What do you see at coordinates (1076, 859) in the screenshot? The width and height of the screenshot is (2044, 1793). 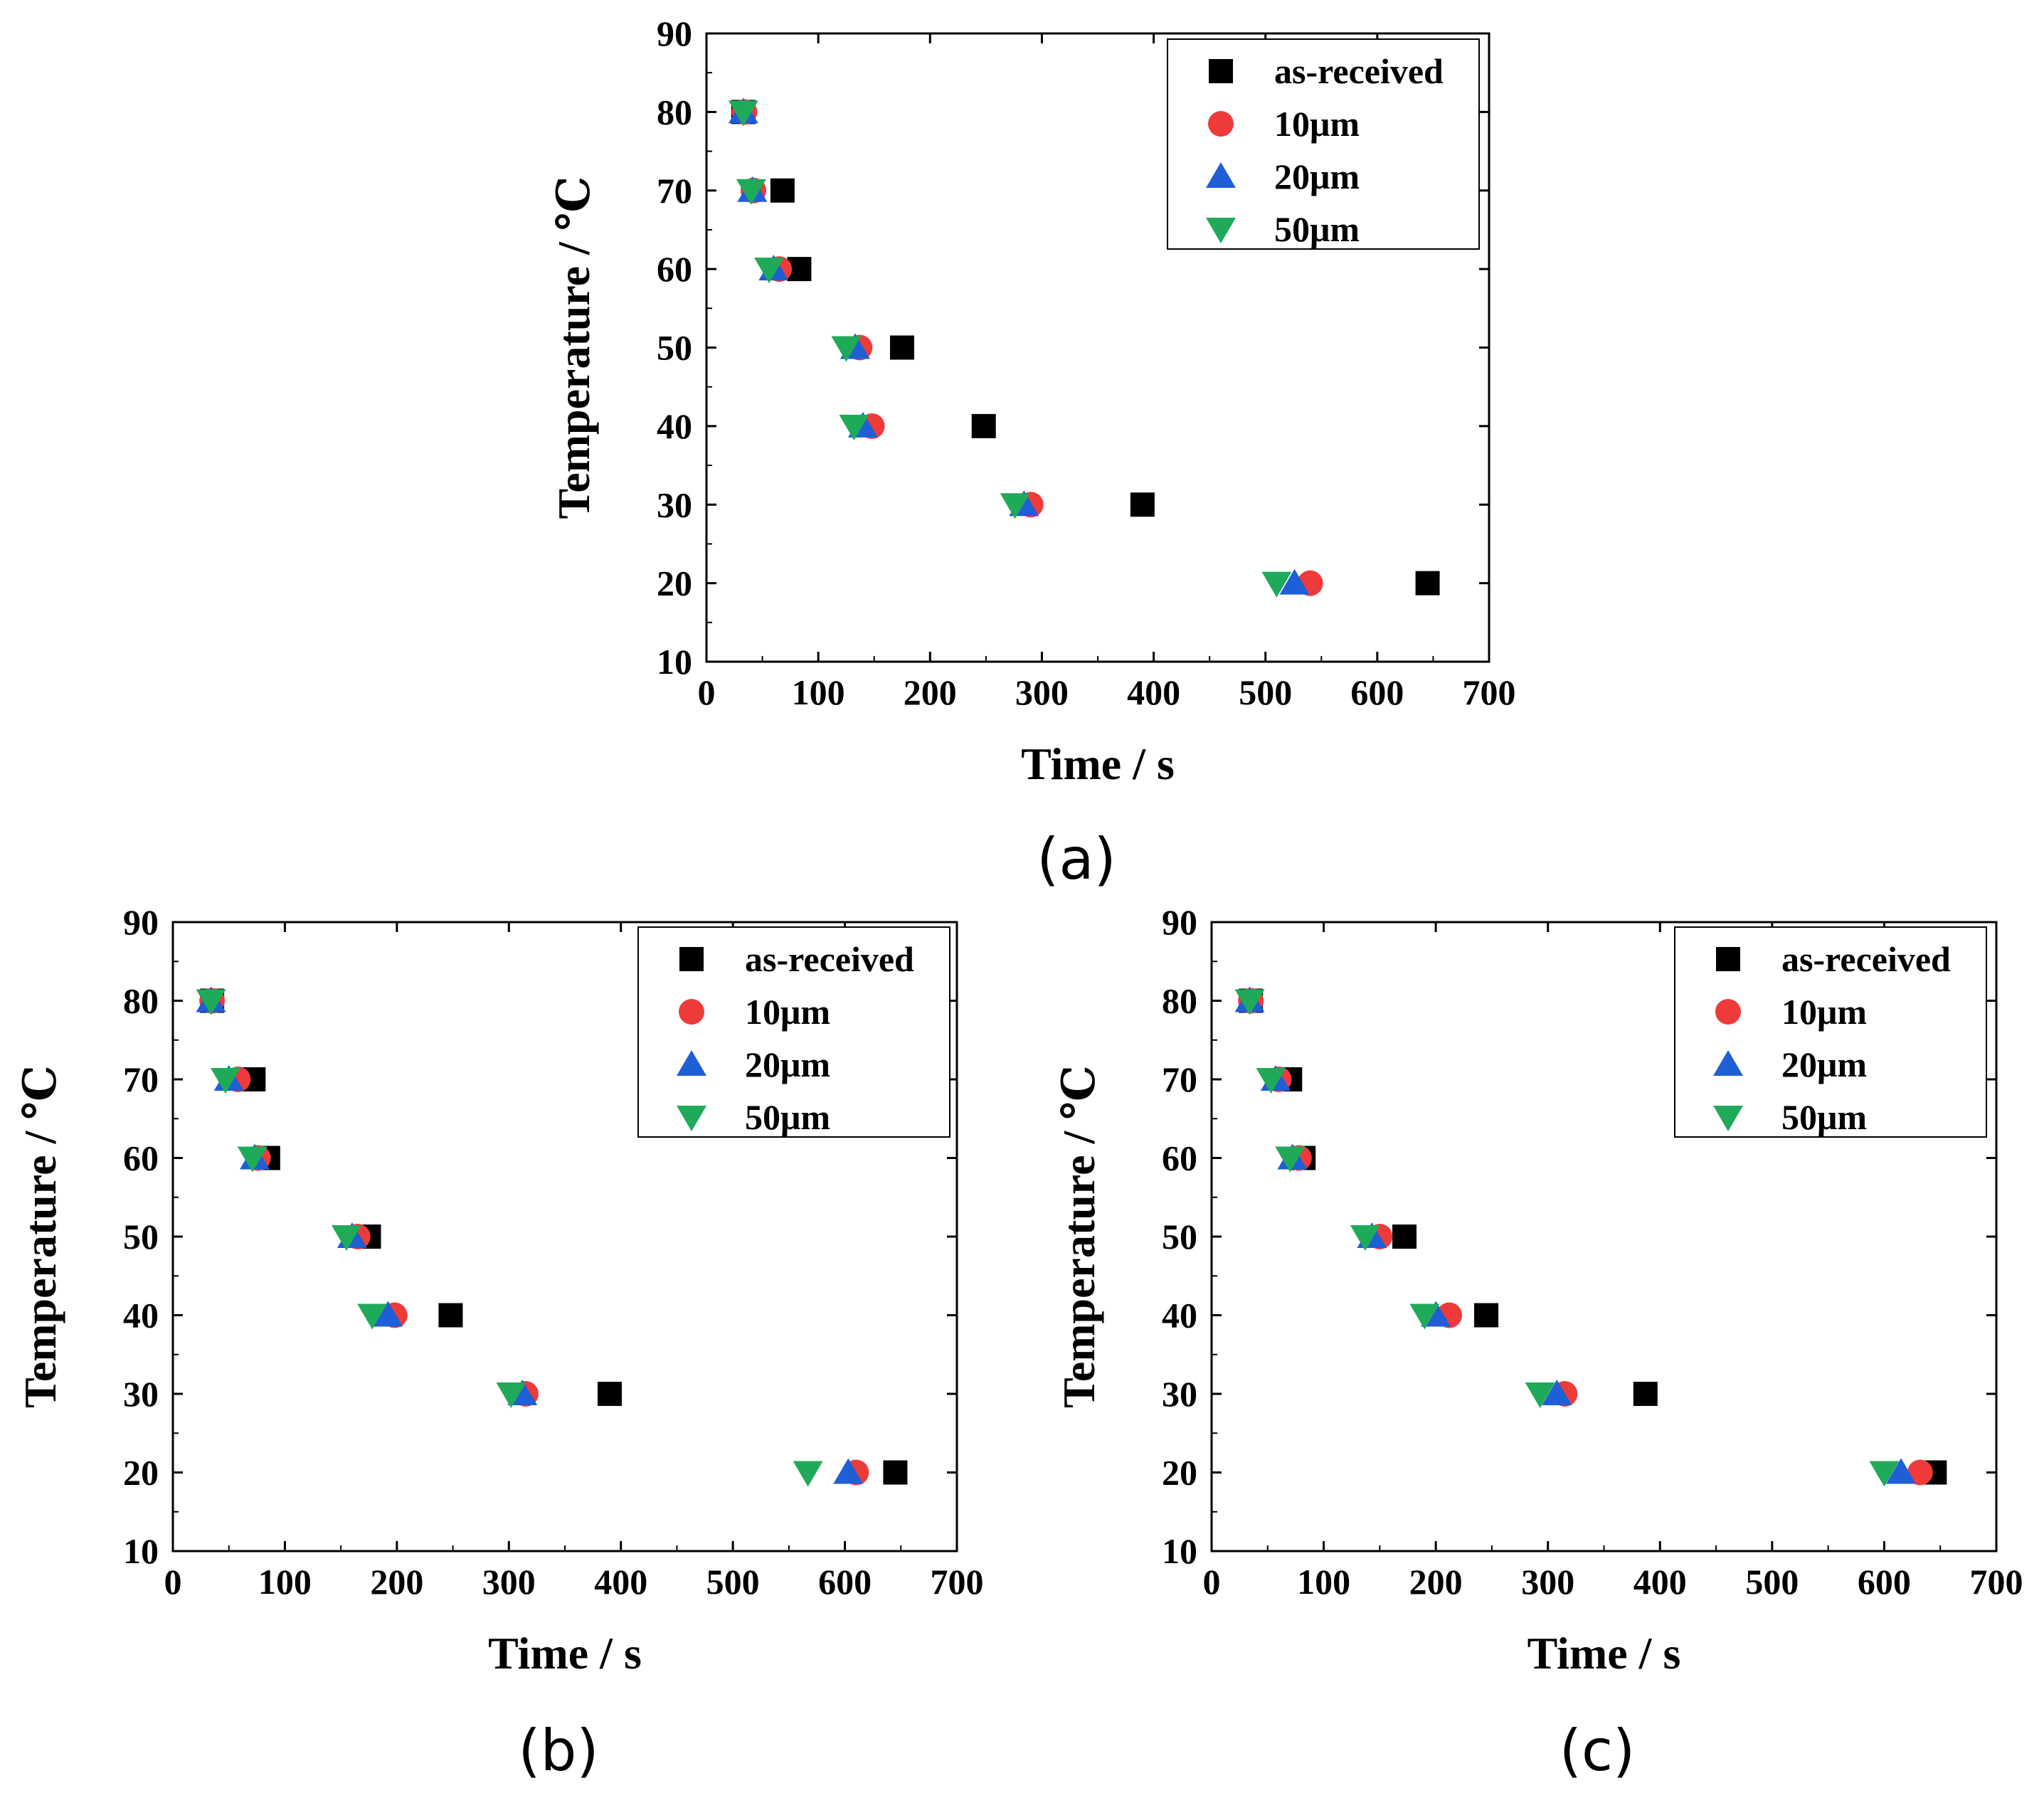 I see `panel-caption: (a)` at bounding box center [1076, 859].